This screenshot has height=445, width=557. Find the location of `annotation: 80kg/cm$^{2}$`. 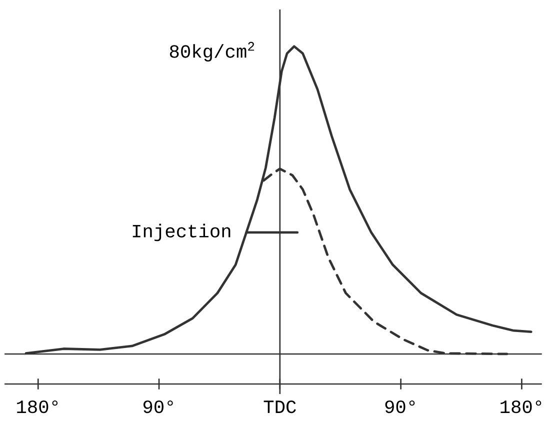

annotation: 80kg/cm$^{2}$ is located at coordinates (212, 52).